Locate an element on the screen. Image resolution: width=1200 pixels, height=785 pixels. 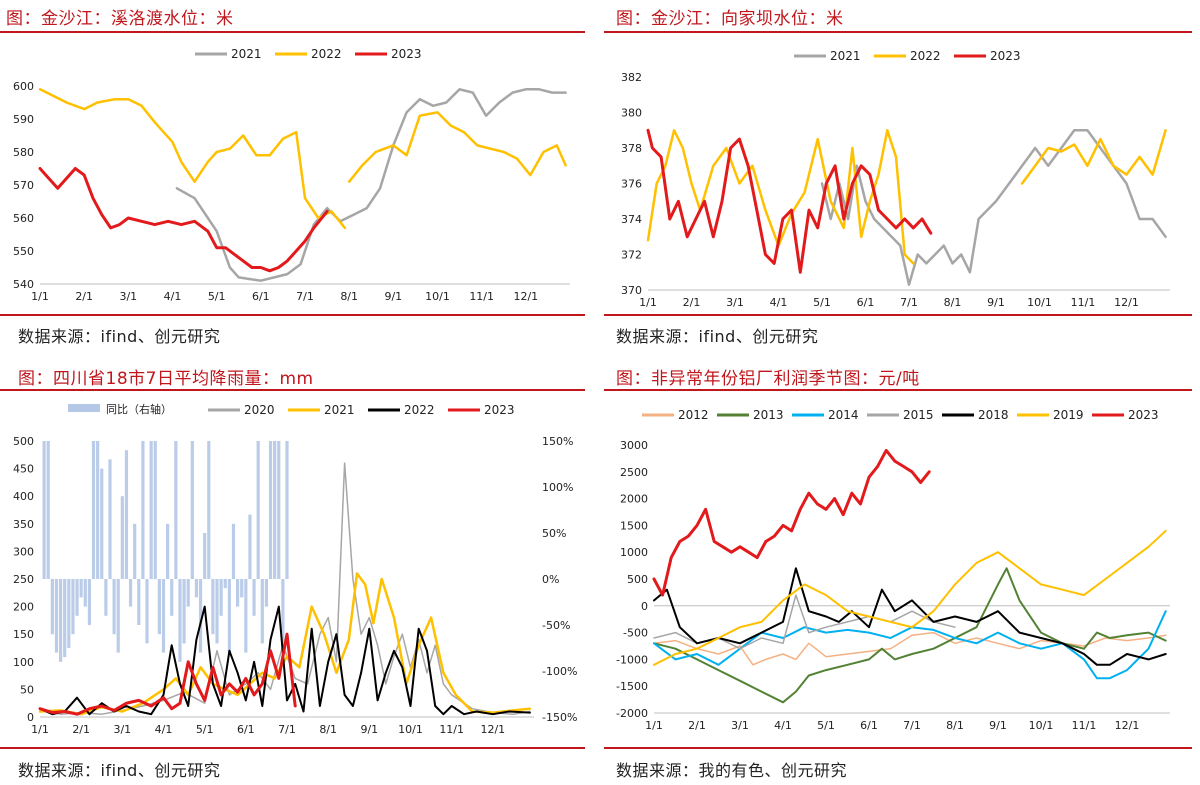
y-tick-label: 382 is located at coordinates (631, 77).